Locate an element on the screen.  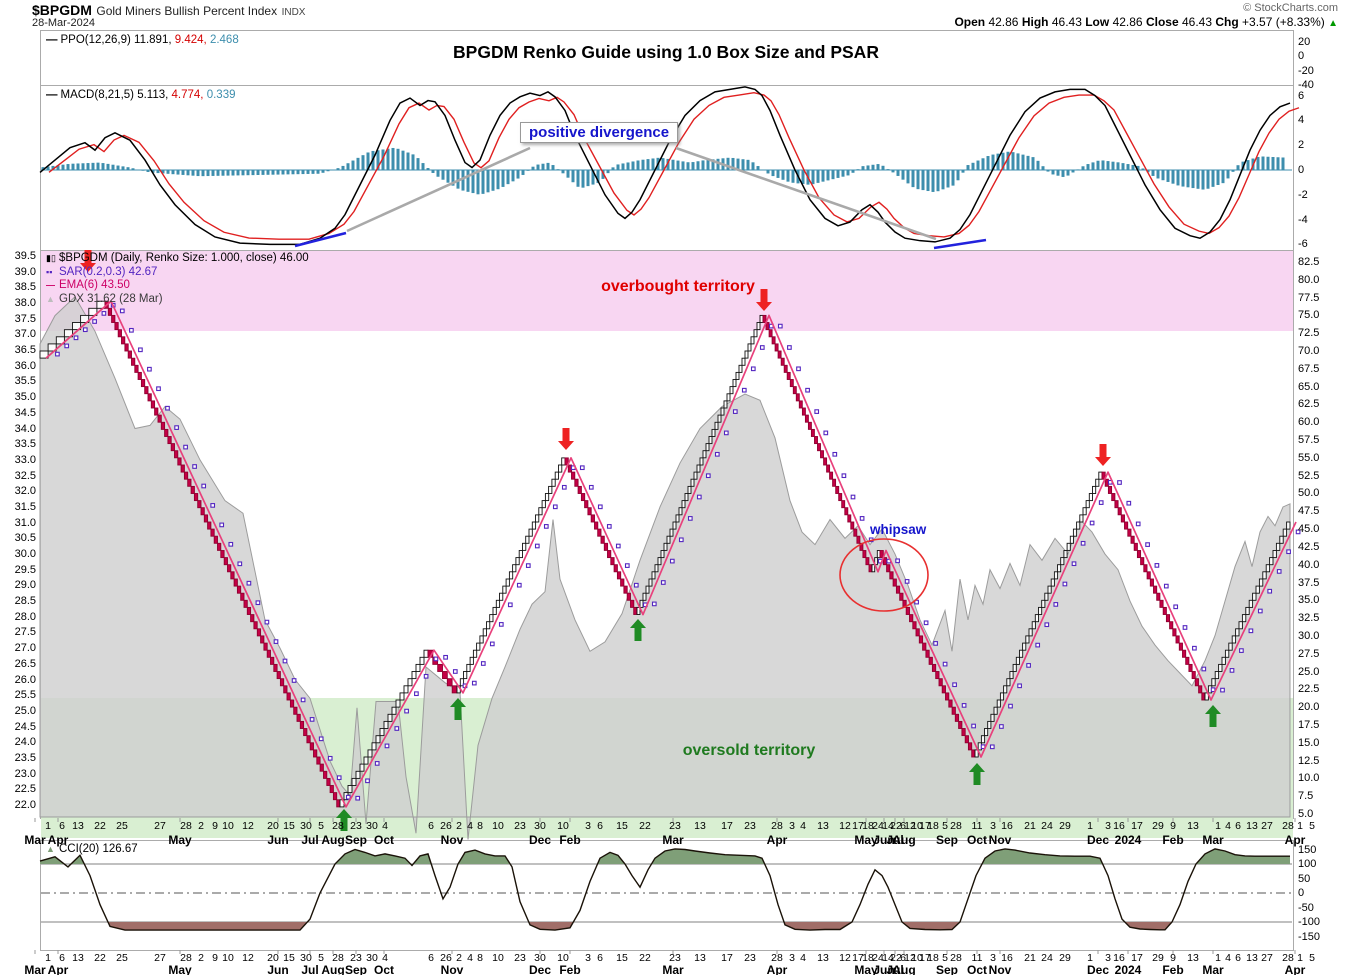
ppo-label: PPO(12,26,9) is located at coordinates (95, 40).